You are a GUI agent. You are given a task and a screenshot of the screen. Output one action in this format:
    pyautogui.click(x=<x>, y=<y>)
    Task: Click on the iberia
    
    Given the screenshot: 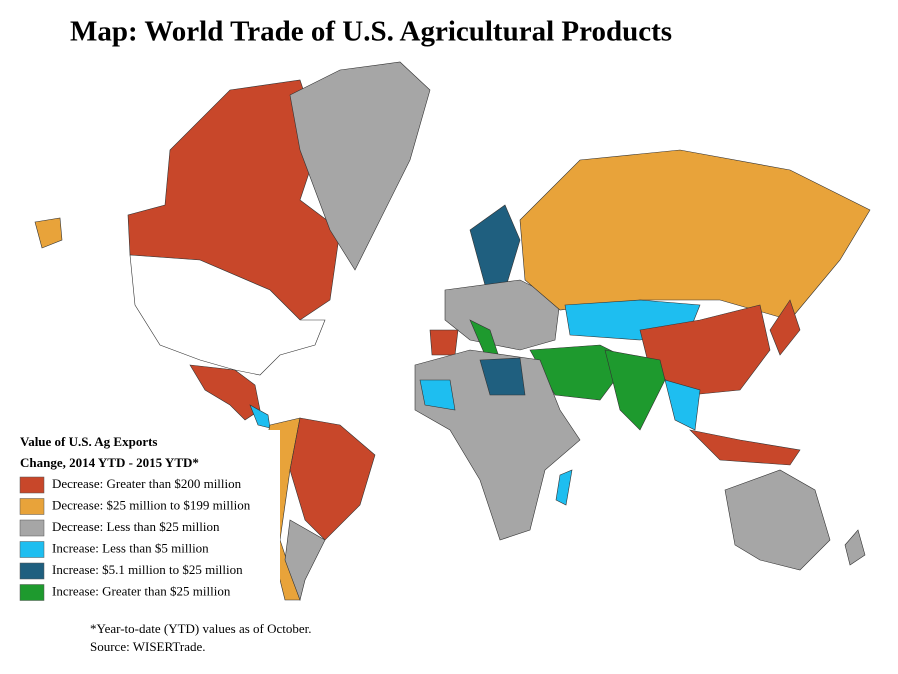 What is the action you would take?
    pyautogui.click(x=444, y=342)
    